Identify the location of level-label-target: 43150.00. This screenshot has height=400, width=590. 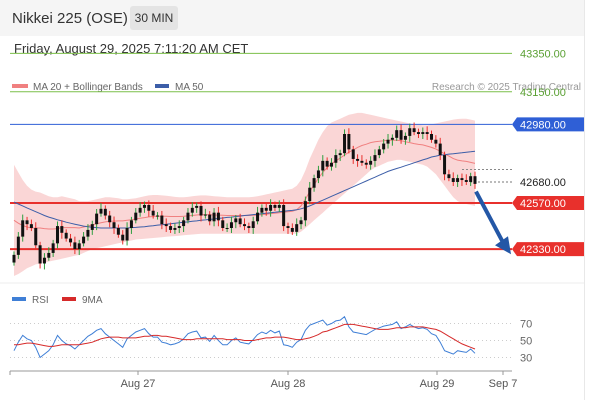
(543, 93).